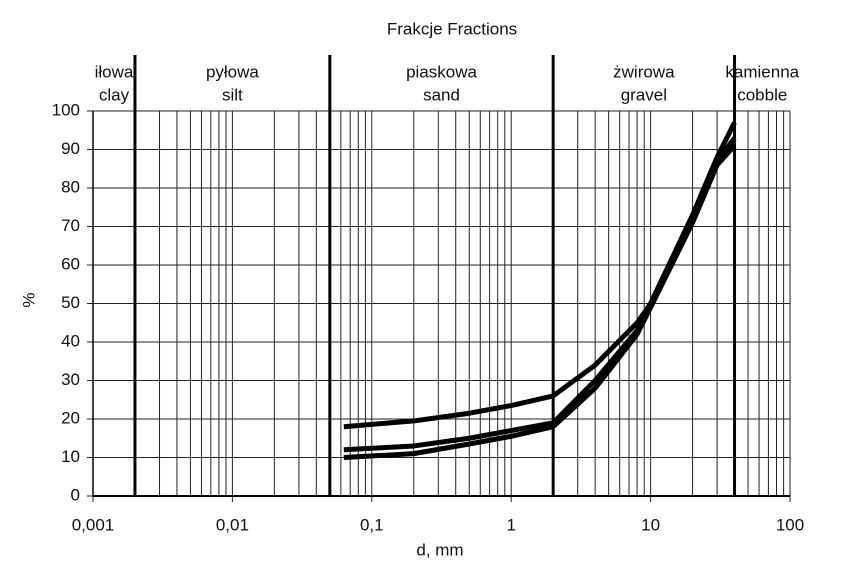 This screenshot has height=570, width=850. I want to click on y-tick-label: 60, so click(70, 263).